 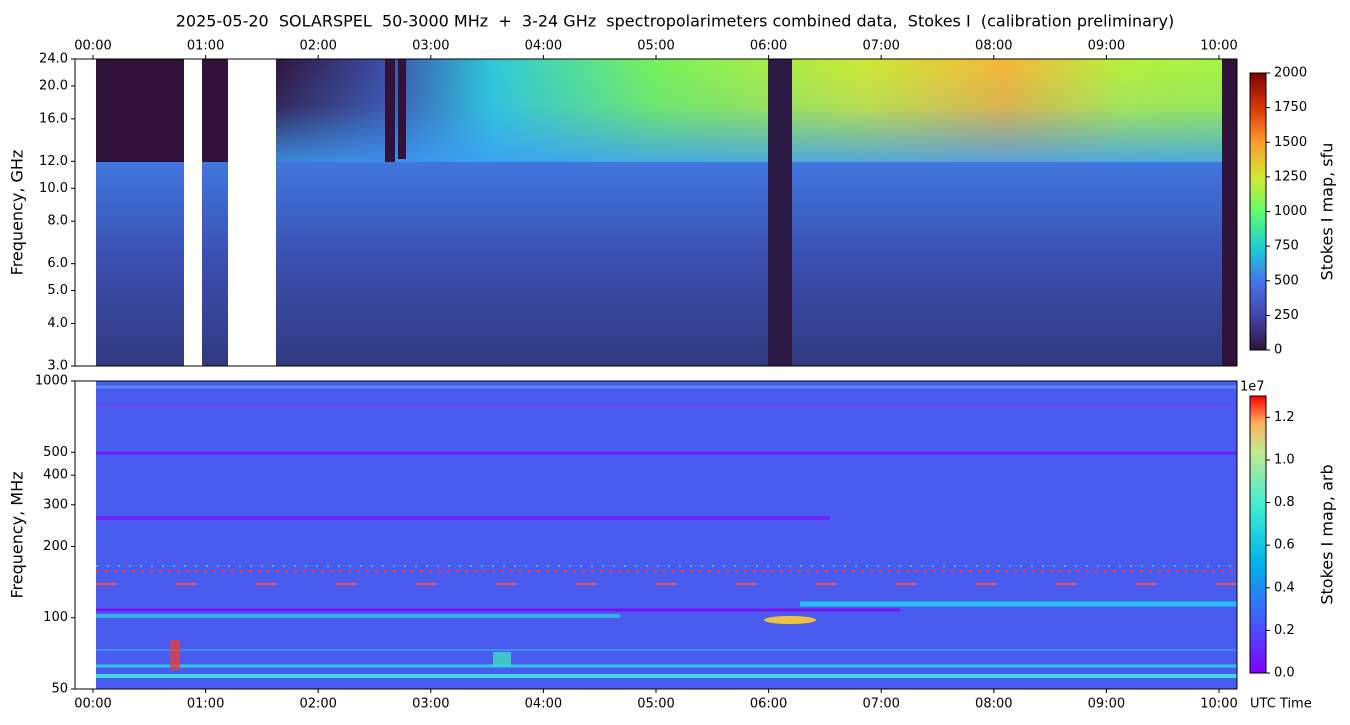 I want to click on colorbar-label: Stokes I map, arb, so click(x=1327, y=534).